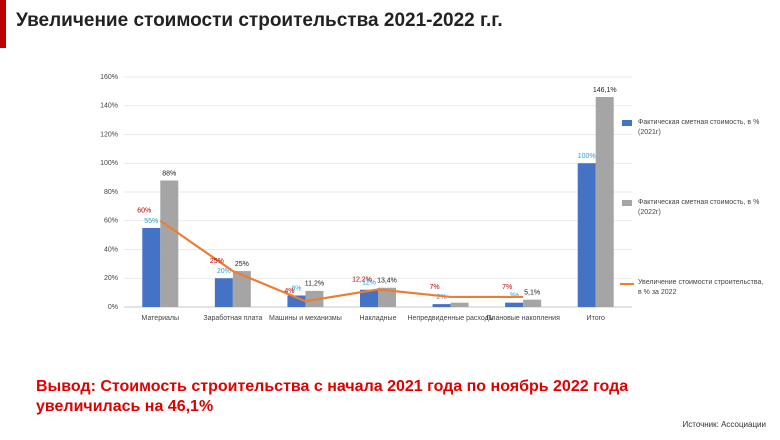  What do you see at coordinates (305, 318) in the screenshot?
I see `x-tick-label: Машины и механизмы` at bounding box center [305, 318].